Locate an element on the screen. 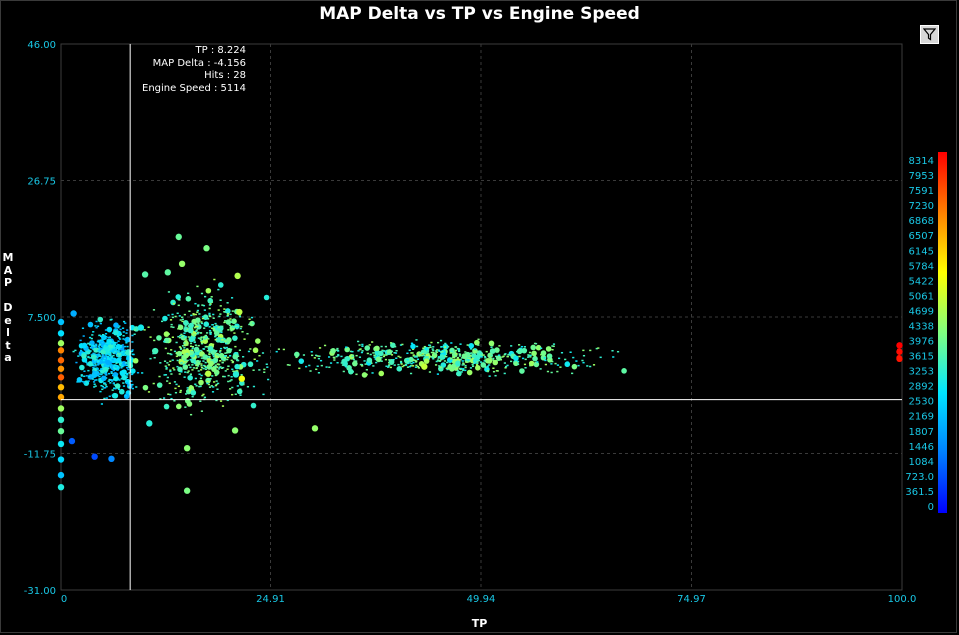 This screenshot has height=635, width=959. color-scale-label: 723.0 is located at coordinates (919, 477).